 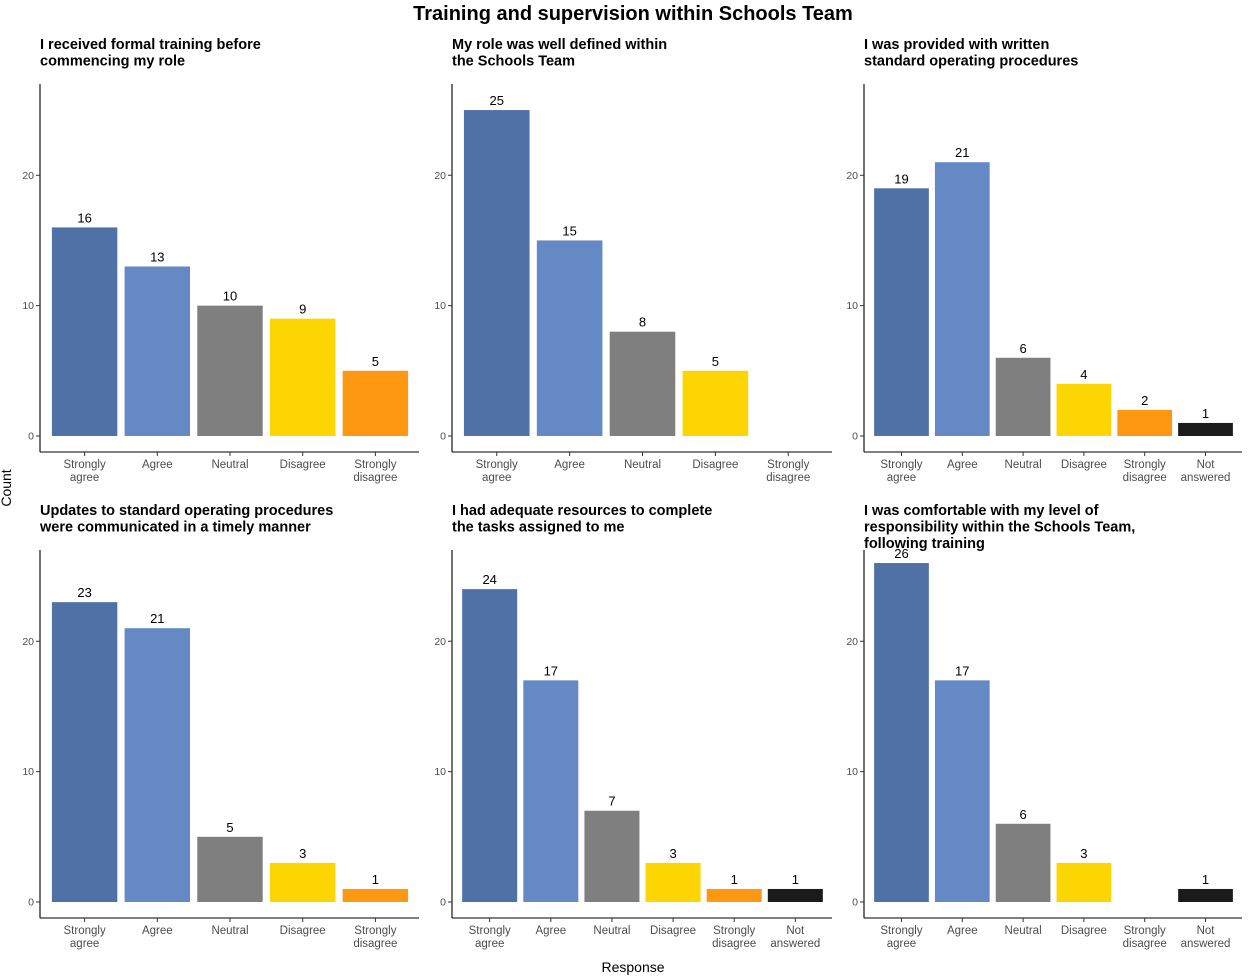 What do you see at coordinates (956, 45) in the screenshot?
I see `panel-title-line: I was provided with written` at bounding box center [956, 45].